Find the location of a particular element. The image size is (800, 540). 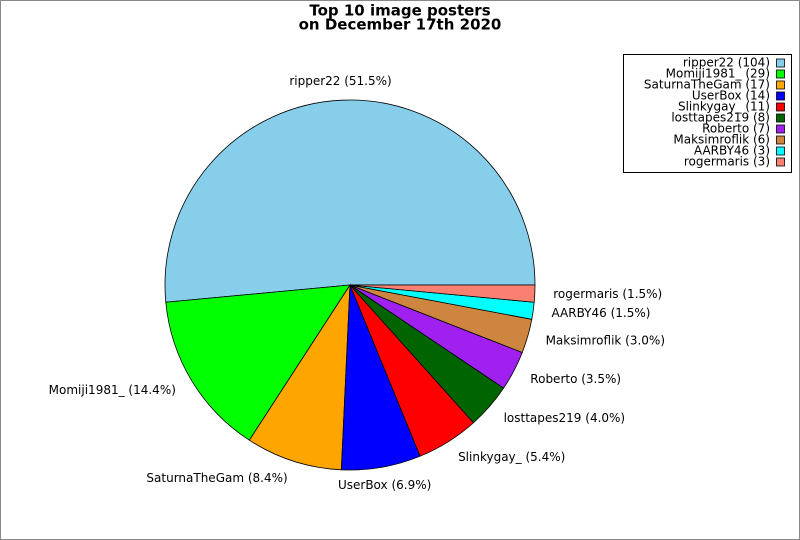

slice-label: SaturnaTheGam (8.4%) is located at coordinates (216, 478).